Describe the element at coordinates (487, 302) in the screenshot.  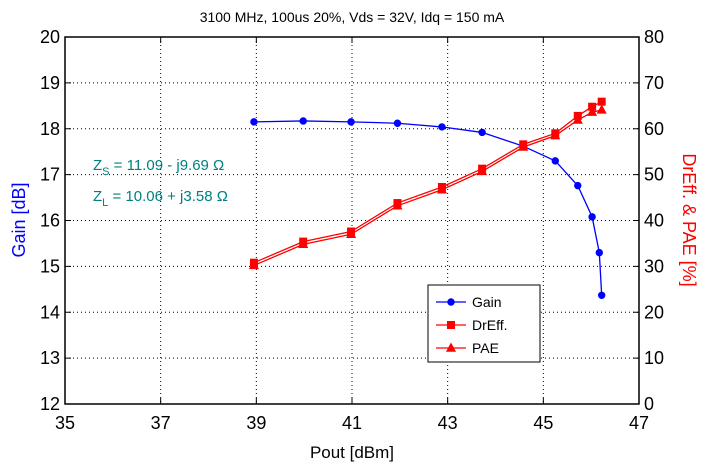
I see `legend-label-gain: Gain` at that location.